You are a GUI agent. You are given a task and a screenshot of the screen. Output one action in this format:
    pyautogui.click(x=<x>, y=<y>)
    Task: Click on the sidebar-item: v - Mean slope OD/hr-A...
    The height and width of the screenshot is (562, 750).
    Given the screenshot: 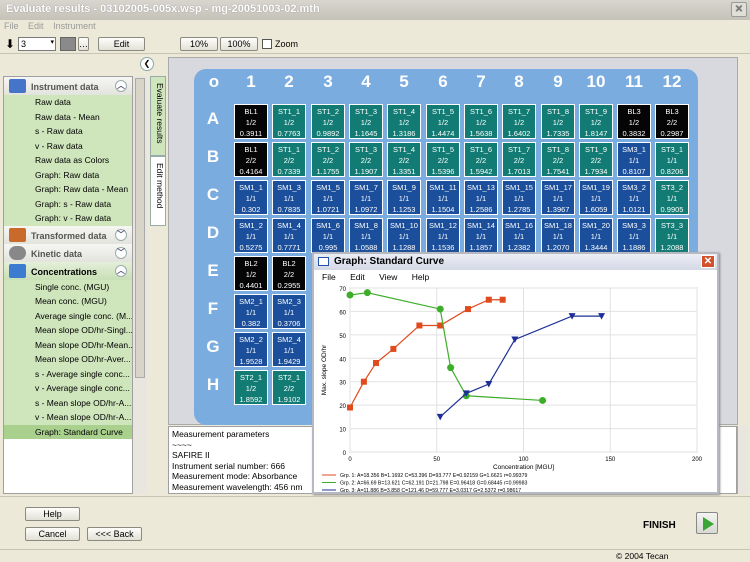 What is the action you would take?
    pyautogui.click(x=83, y=417)
    